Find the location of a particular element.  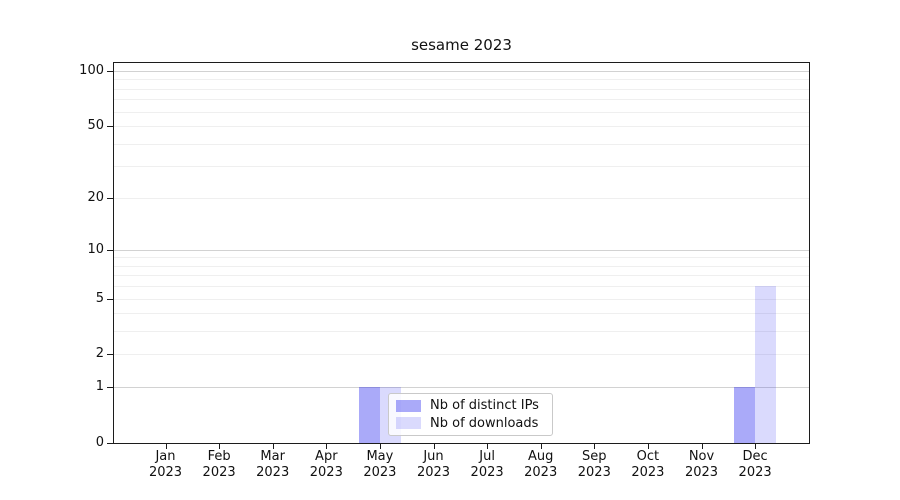

bar-distinct-ips-may is located at coordinates (369, 415).